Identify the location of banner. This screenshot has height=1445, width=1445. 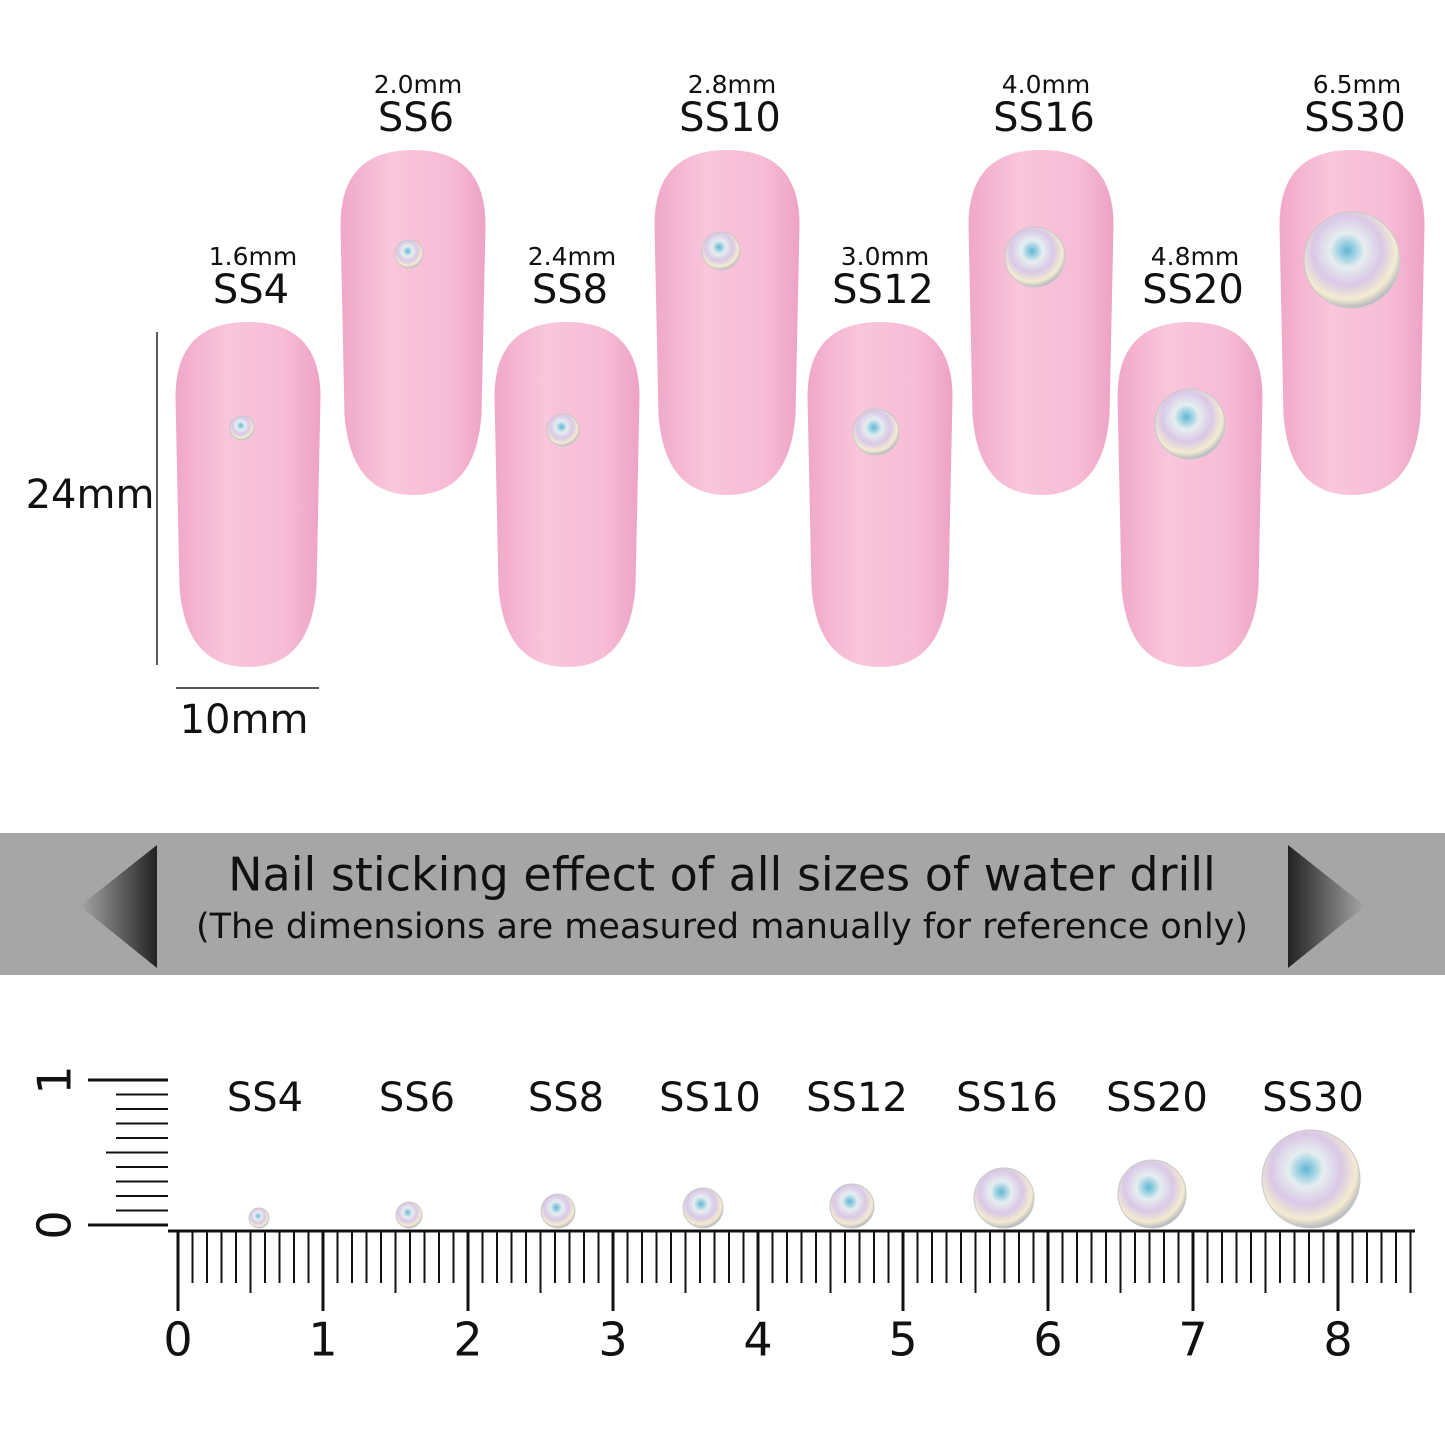
(722, 904).